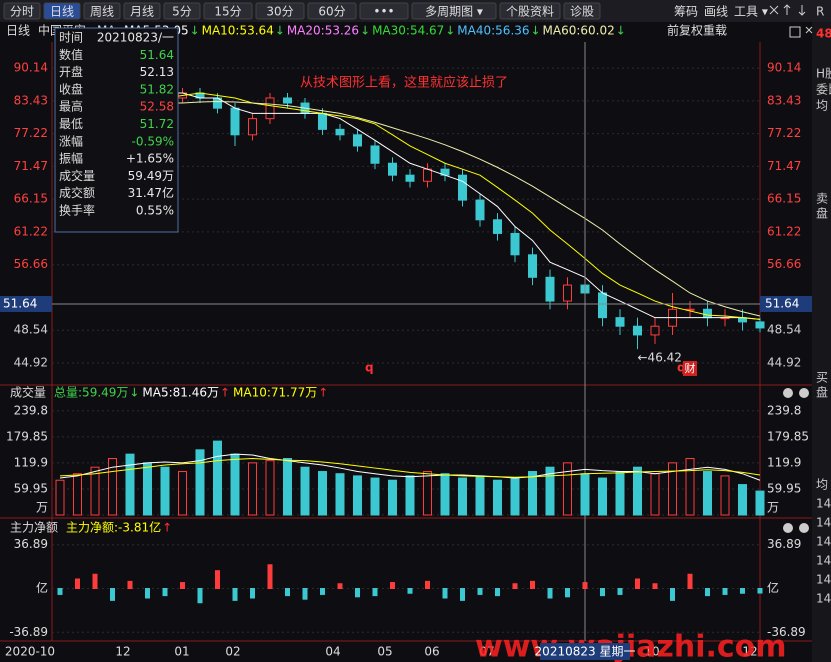 The height and width of the screenshot is (662, 831). I want to click on tooltip-label: 振幅, so click(71, 158).